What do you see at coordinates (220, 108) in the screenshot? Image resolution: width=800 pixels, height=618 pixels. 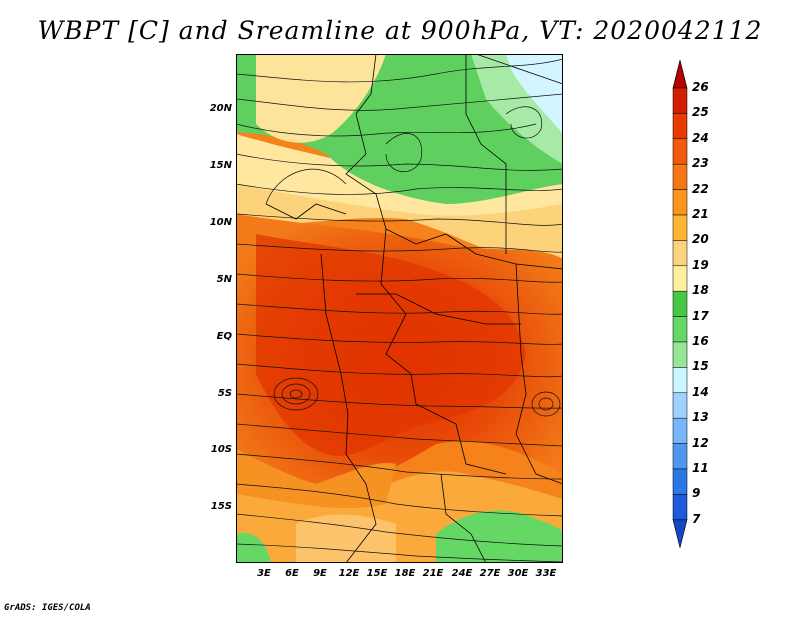 I see `lat-label: 20N` at bounding box center [220, 108].